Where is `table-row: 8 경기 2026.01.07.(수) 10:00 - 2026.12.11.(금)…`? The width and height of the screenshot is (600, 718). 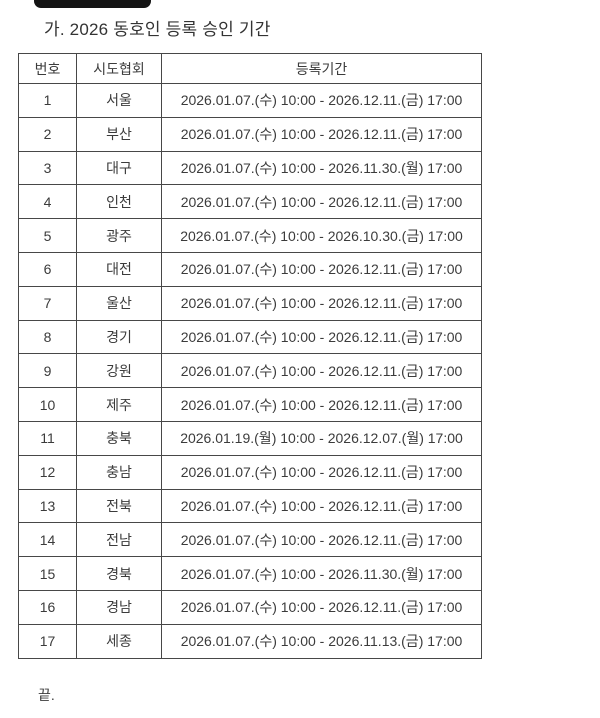 table-row: 8 경기 2026.01.07.(수) 10:00 - 2026.12.11.(금)… is located at coordinates (250, 337).